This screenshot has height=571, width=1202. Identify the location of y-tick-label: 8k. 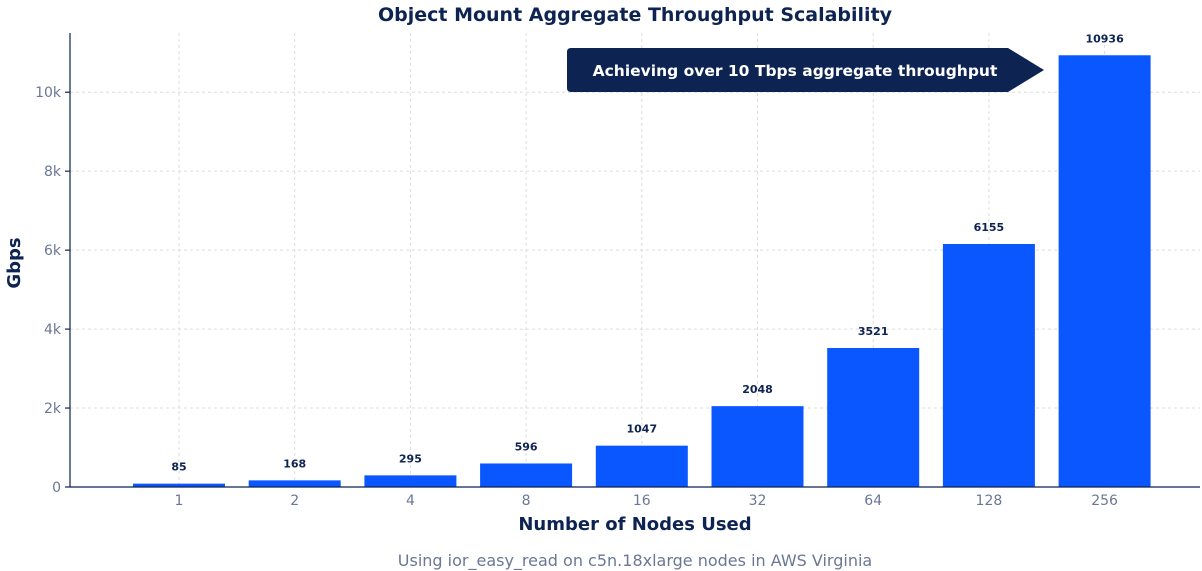
(53, 172).